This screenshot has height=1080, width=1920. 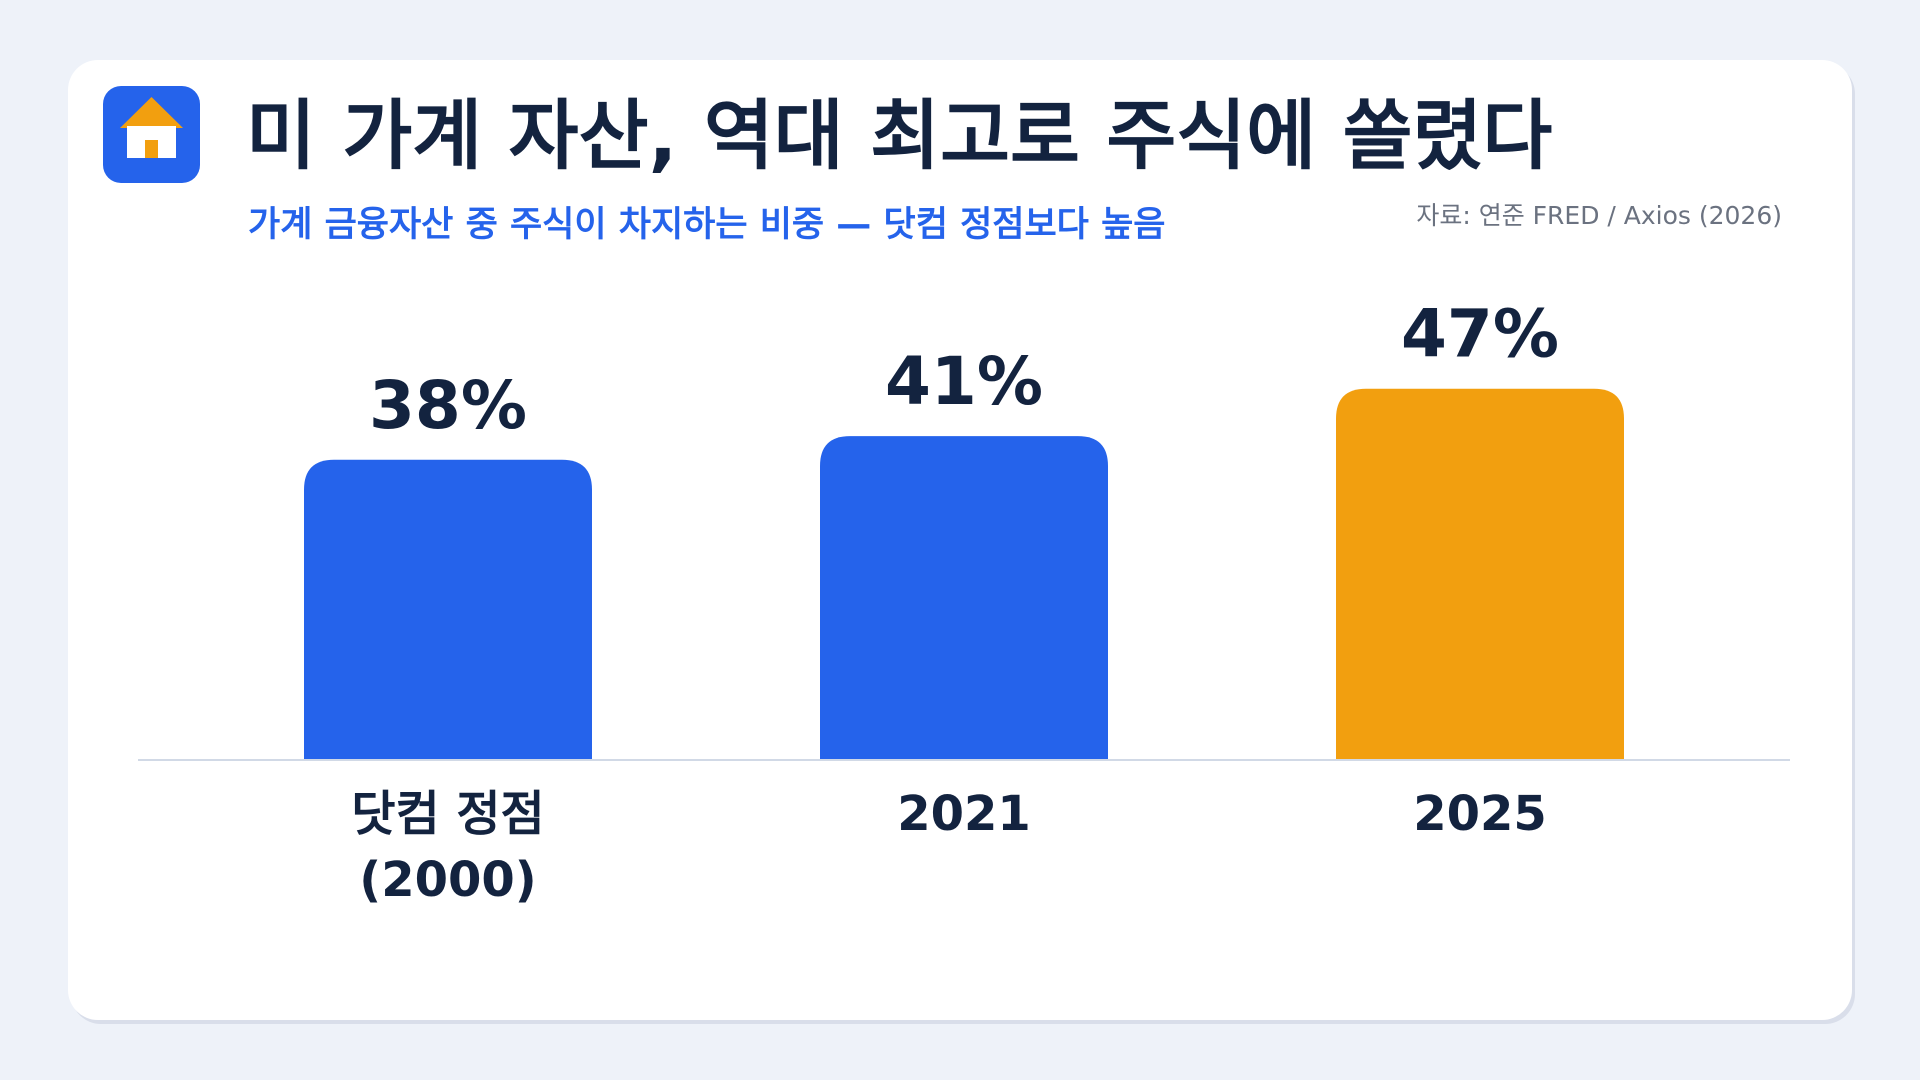 What do you see at coordinates (151, 134) in the screenshot?
I see `house-icon` at bounding box center [151, 134].